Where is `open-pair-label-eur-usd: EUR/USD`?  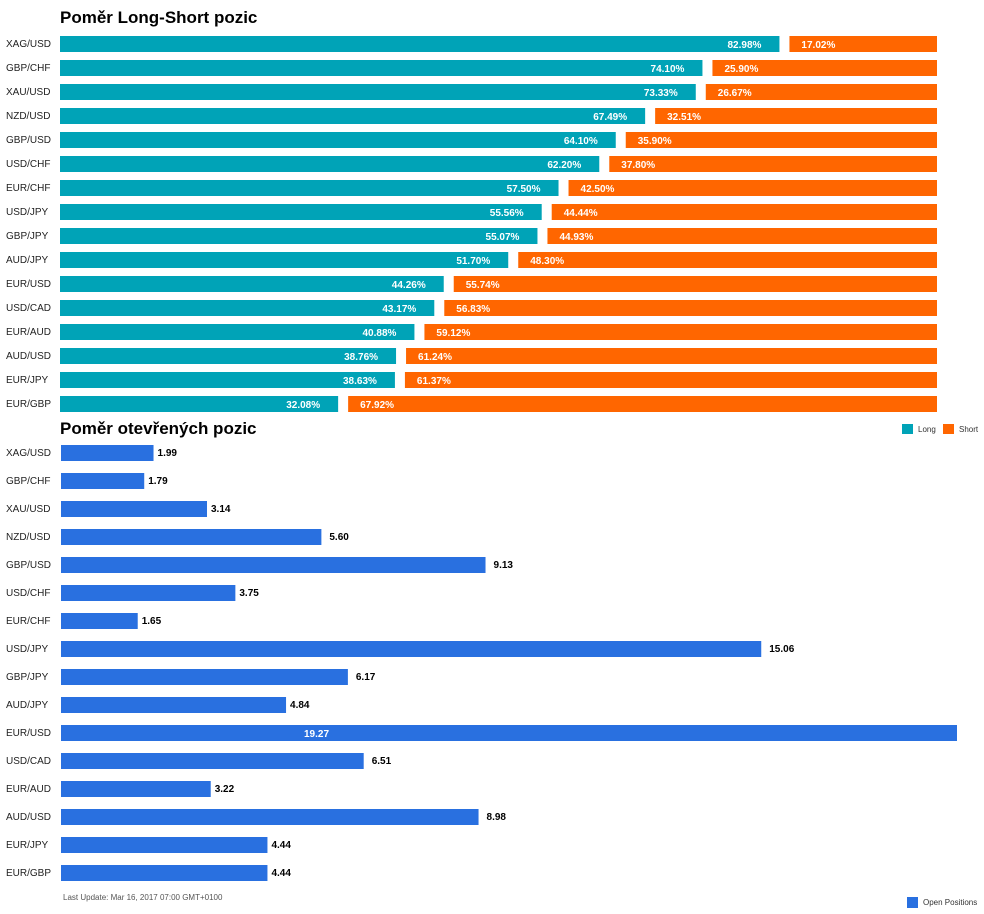 open-pair-label-eur-usd: EUR/USD is located at coordinates (28, 733).